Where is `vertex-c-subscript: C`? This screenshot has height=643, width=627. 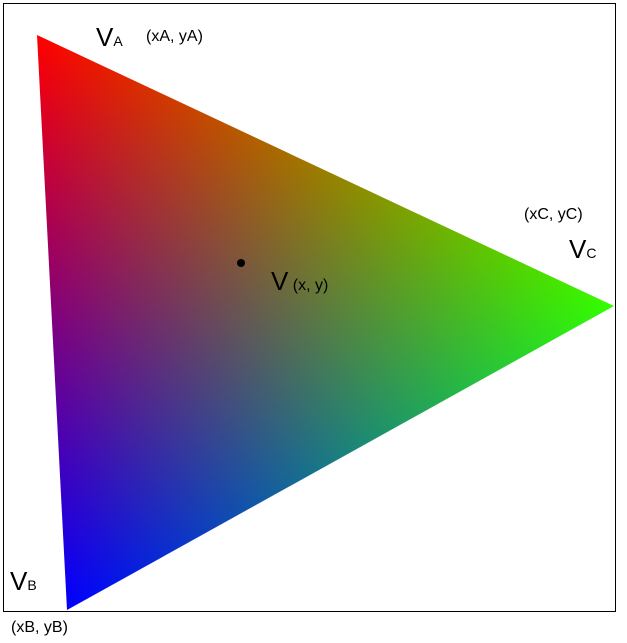 vertex-c-subscript: C is located at coordinates (591, 253).